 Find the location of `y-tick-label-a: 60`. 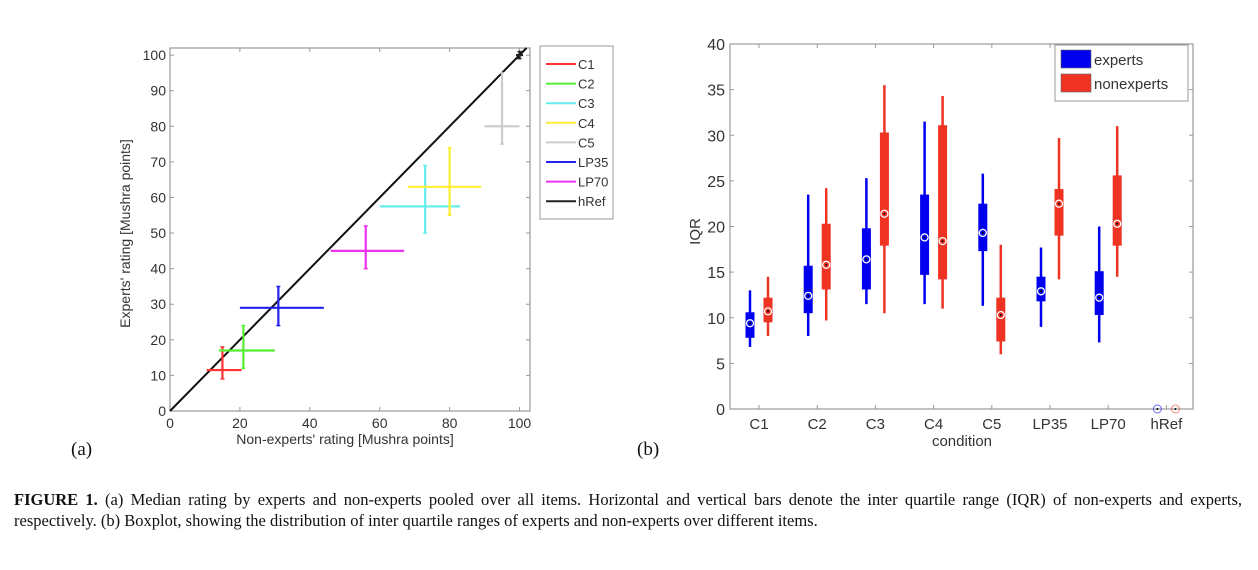

y-tick-label-a: 60 is located at coordinates (158, 197).